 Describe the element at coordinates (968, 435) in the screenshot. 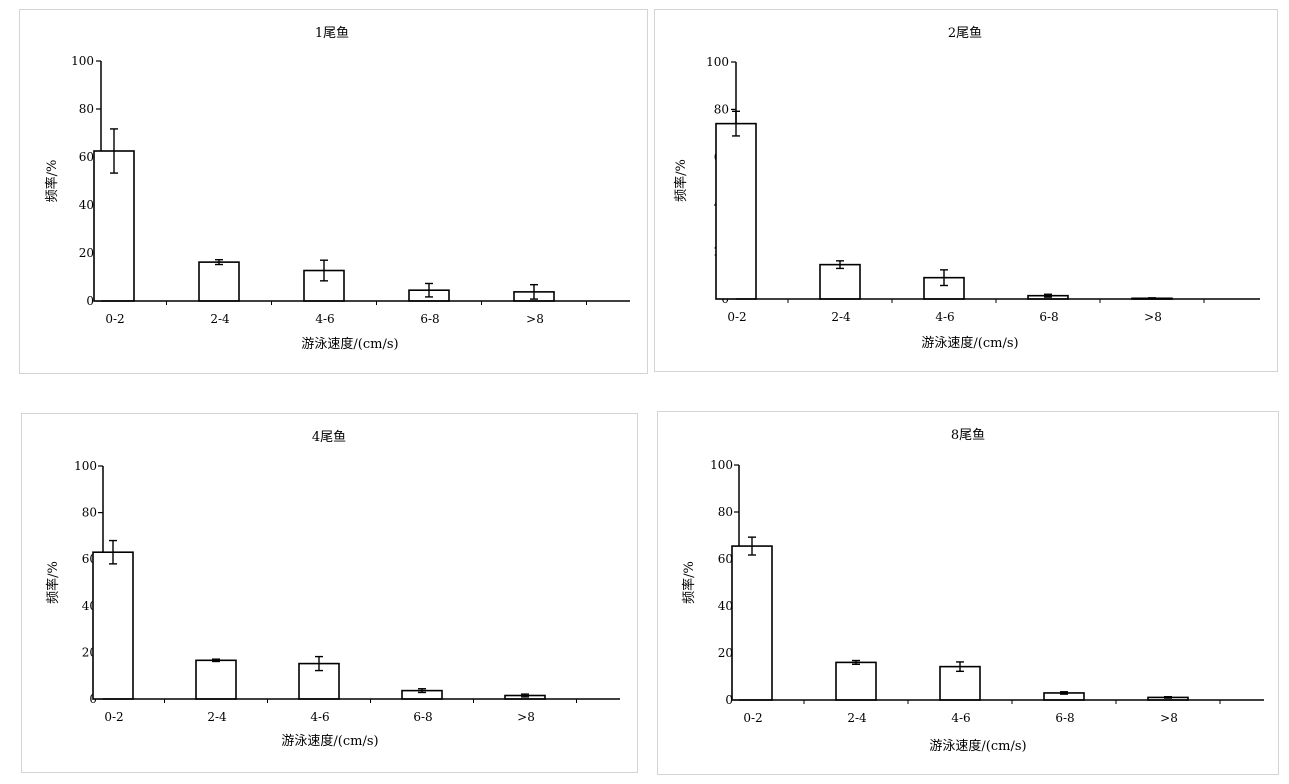

I see `chart-title: 8尾鱼` at that location.